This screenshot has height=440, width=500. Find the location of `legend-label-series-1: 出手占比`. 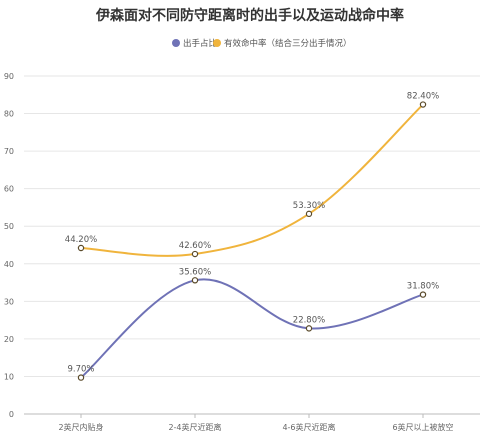

legend-label-series-1: 出手占比 is located at coordinates (200, 43).